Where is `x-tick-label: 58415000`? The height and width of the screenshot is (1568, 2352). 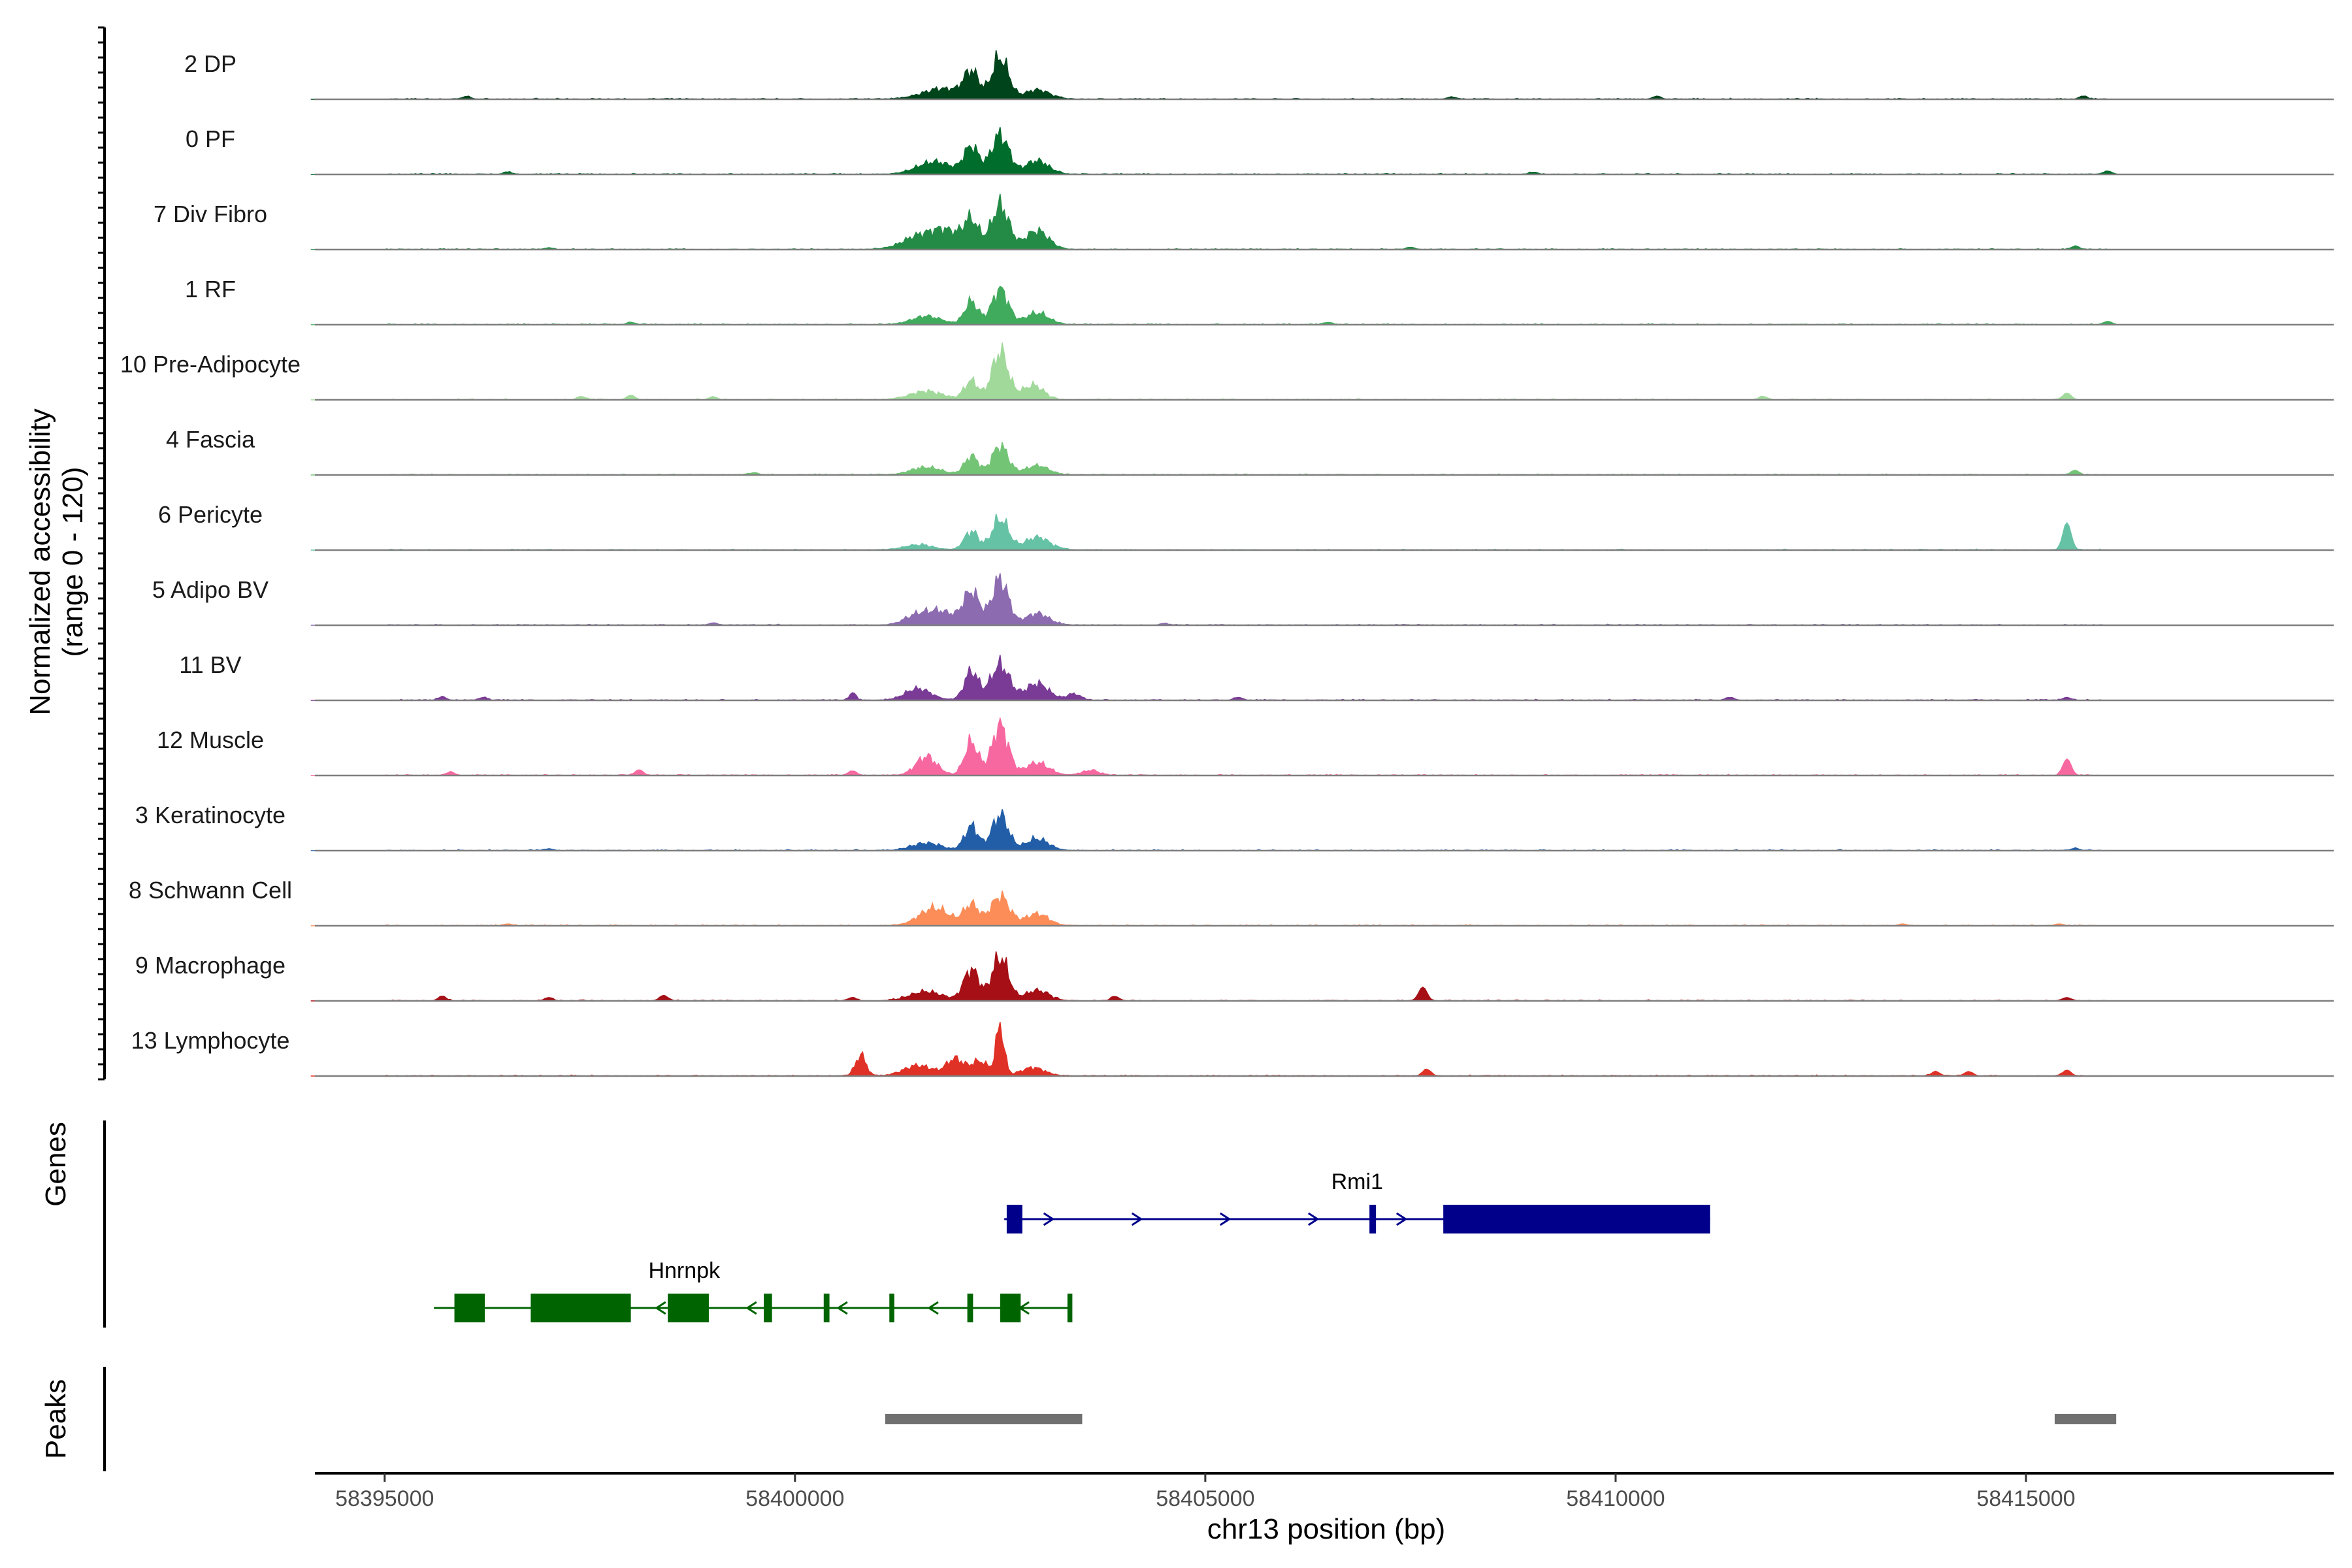 x-tick-label: 58415000 is located at coordinates (2025, 1498).